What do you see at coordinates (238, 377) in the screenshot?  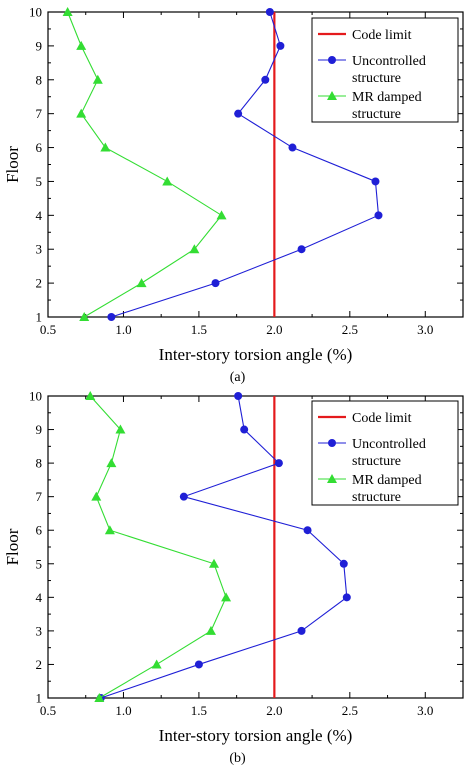 I see `figure-caption: (a)` at bounding box center [238, 377].